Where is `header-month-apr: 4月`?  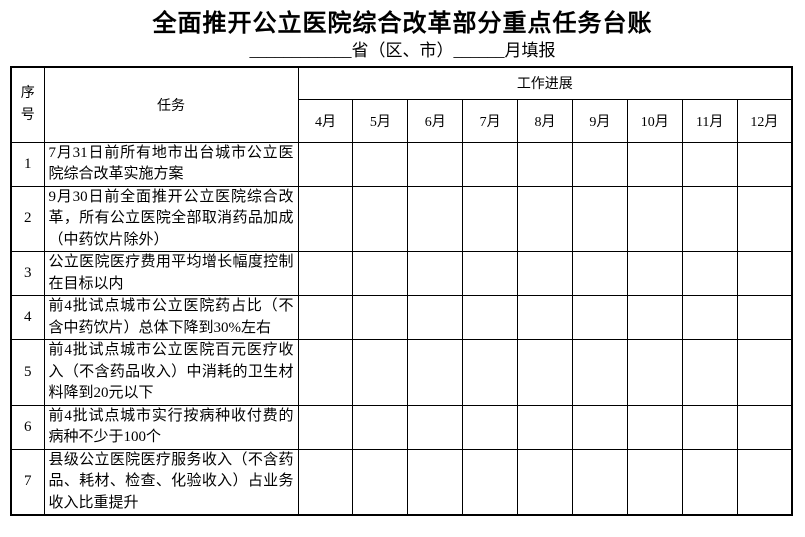
header-month-apr: 4月 is located at coordinates (325, 120).